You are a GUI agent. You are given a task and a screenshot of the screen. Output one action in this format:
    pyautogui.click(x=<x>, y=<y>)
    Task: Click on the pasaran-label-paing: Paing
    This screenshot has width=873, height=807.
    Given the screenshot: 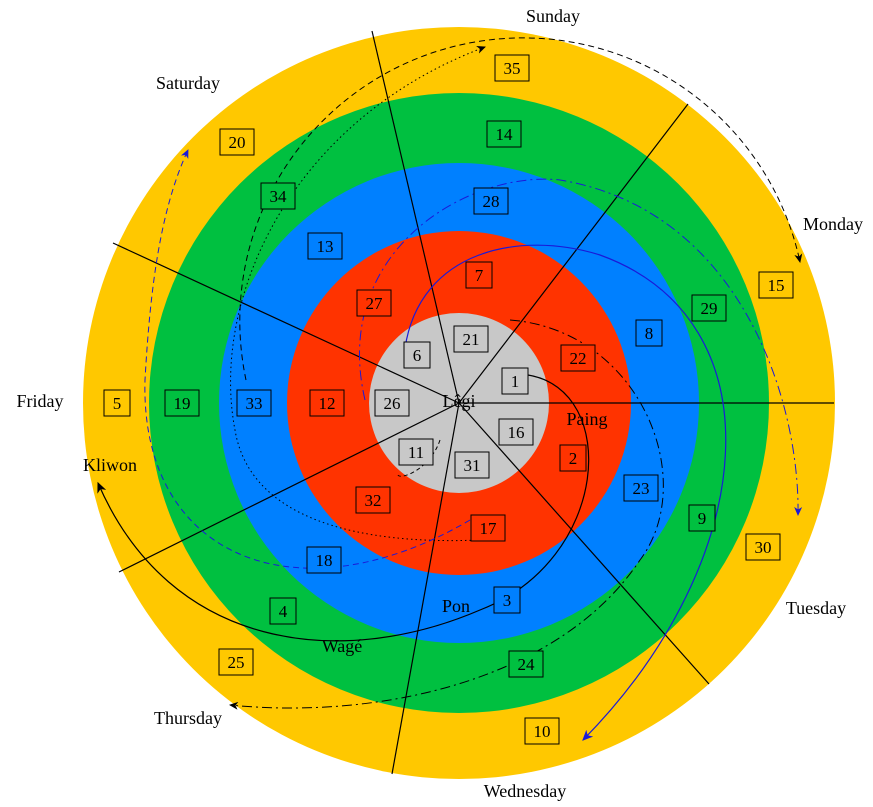 What is the action you would take?
    pyautogui.click(x=586, y=419)
    